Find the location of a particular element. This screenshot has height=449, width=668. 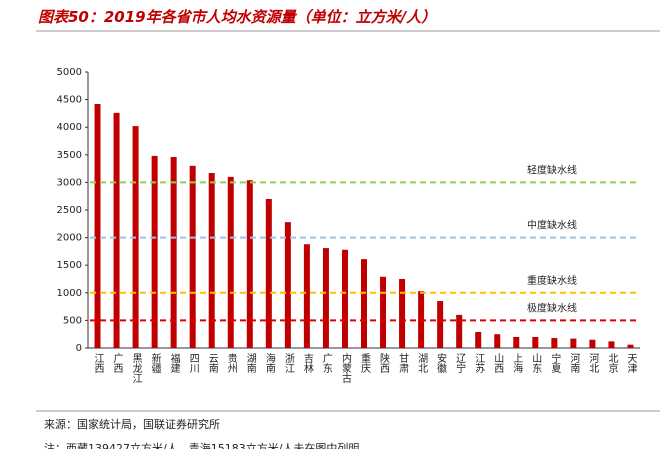

y-tick-label: 500 is located at coordinates (72, 320).